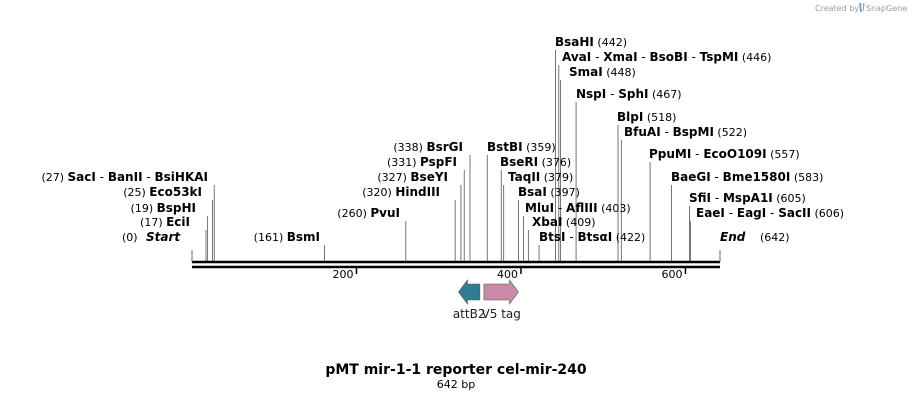 The width and height of the screenshot is (913, 400). I want to click on feature-arrow-attb2, so click(469, 292).